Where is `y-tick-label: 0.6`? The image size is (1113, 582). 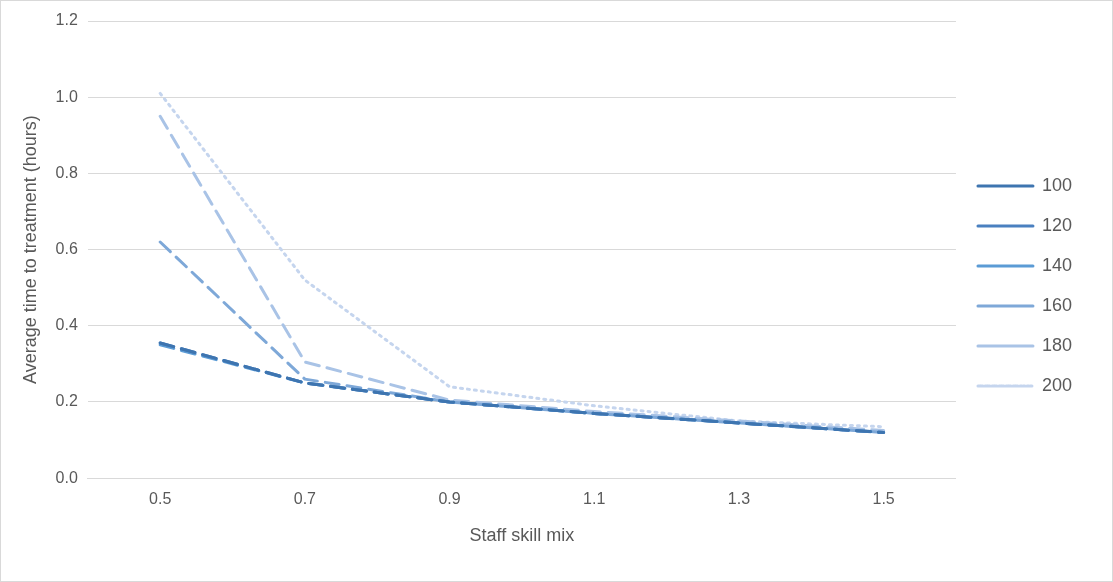 y-tick-label: 0.6 is located at coordinates (66, 249).